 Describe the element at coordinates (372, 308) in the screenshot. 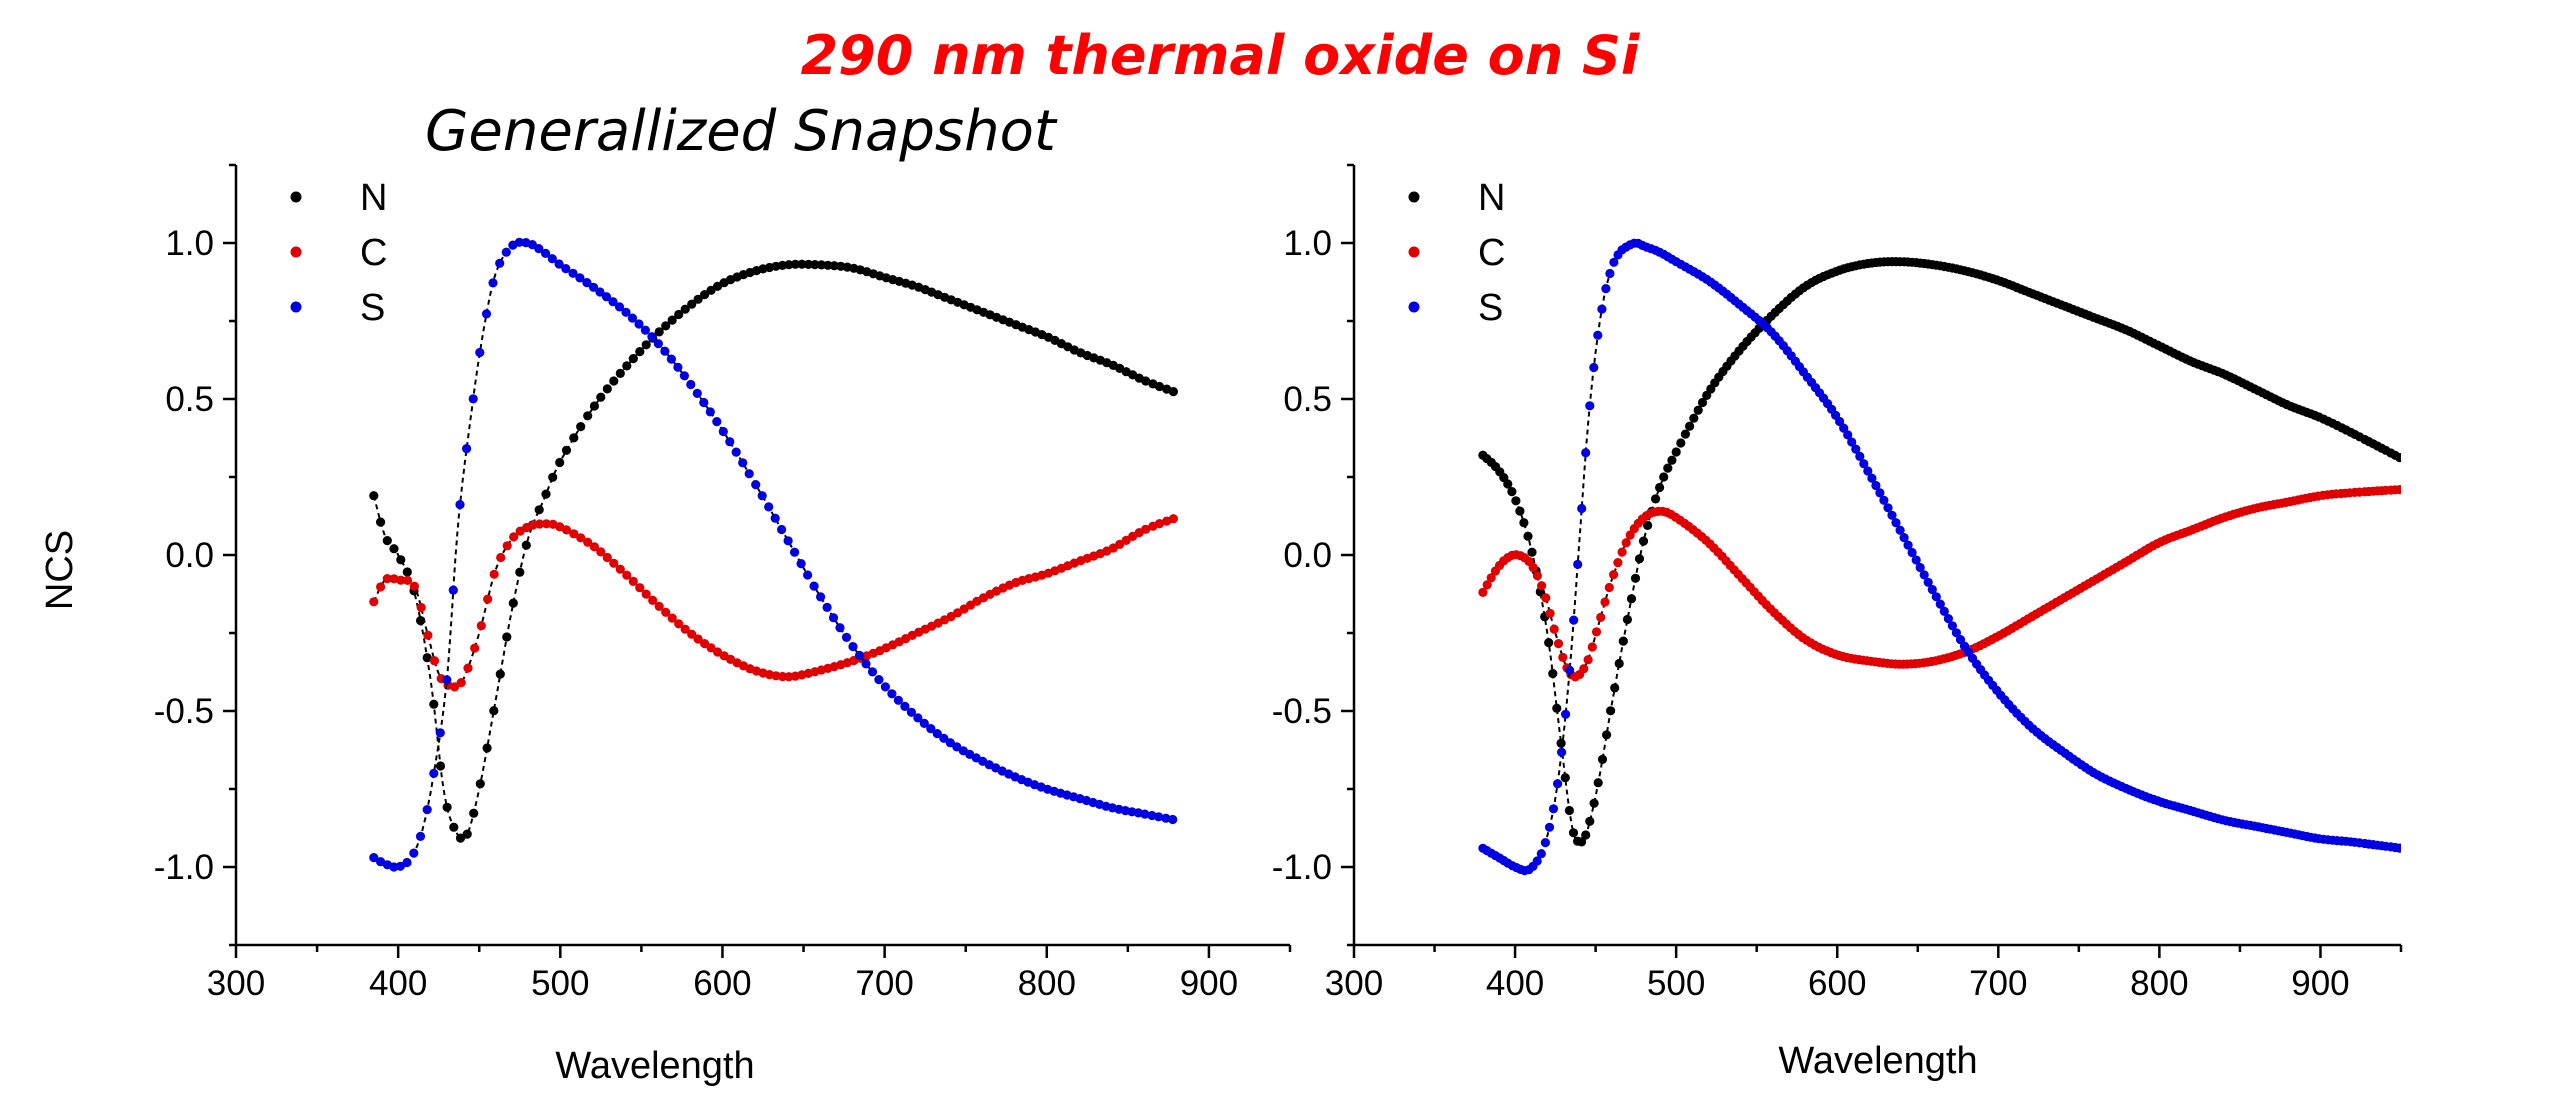

I see `legend-label-S: S` at that location.